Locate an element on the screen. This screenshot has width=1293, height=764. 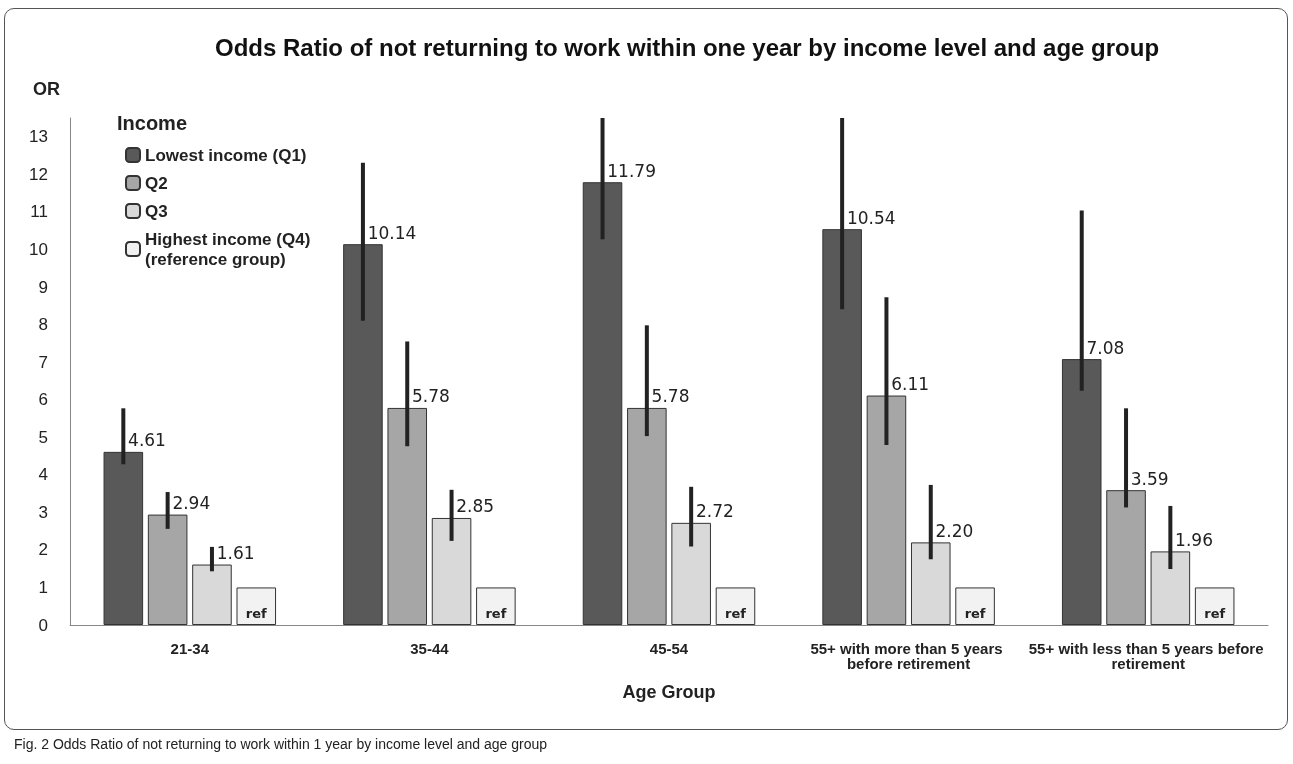
data-label: 1.61 is located at coordinates (235, 553).